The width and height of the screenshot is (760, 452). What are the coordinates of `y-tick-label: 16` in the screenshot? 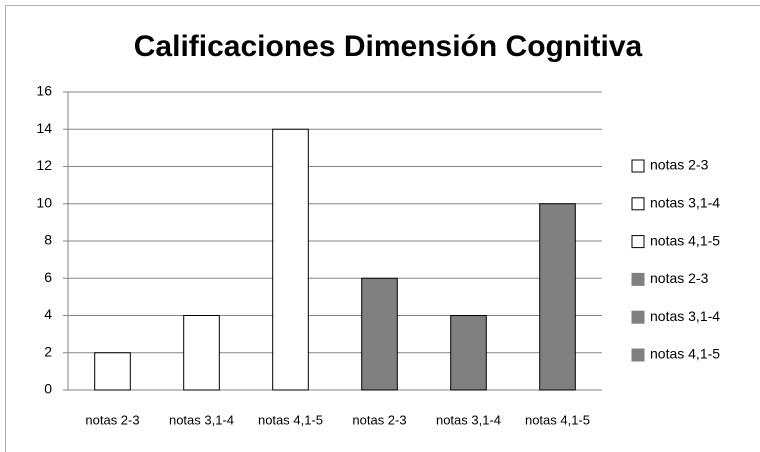 It's located at (44, 91).